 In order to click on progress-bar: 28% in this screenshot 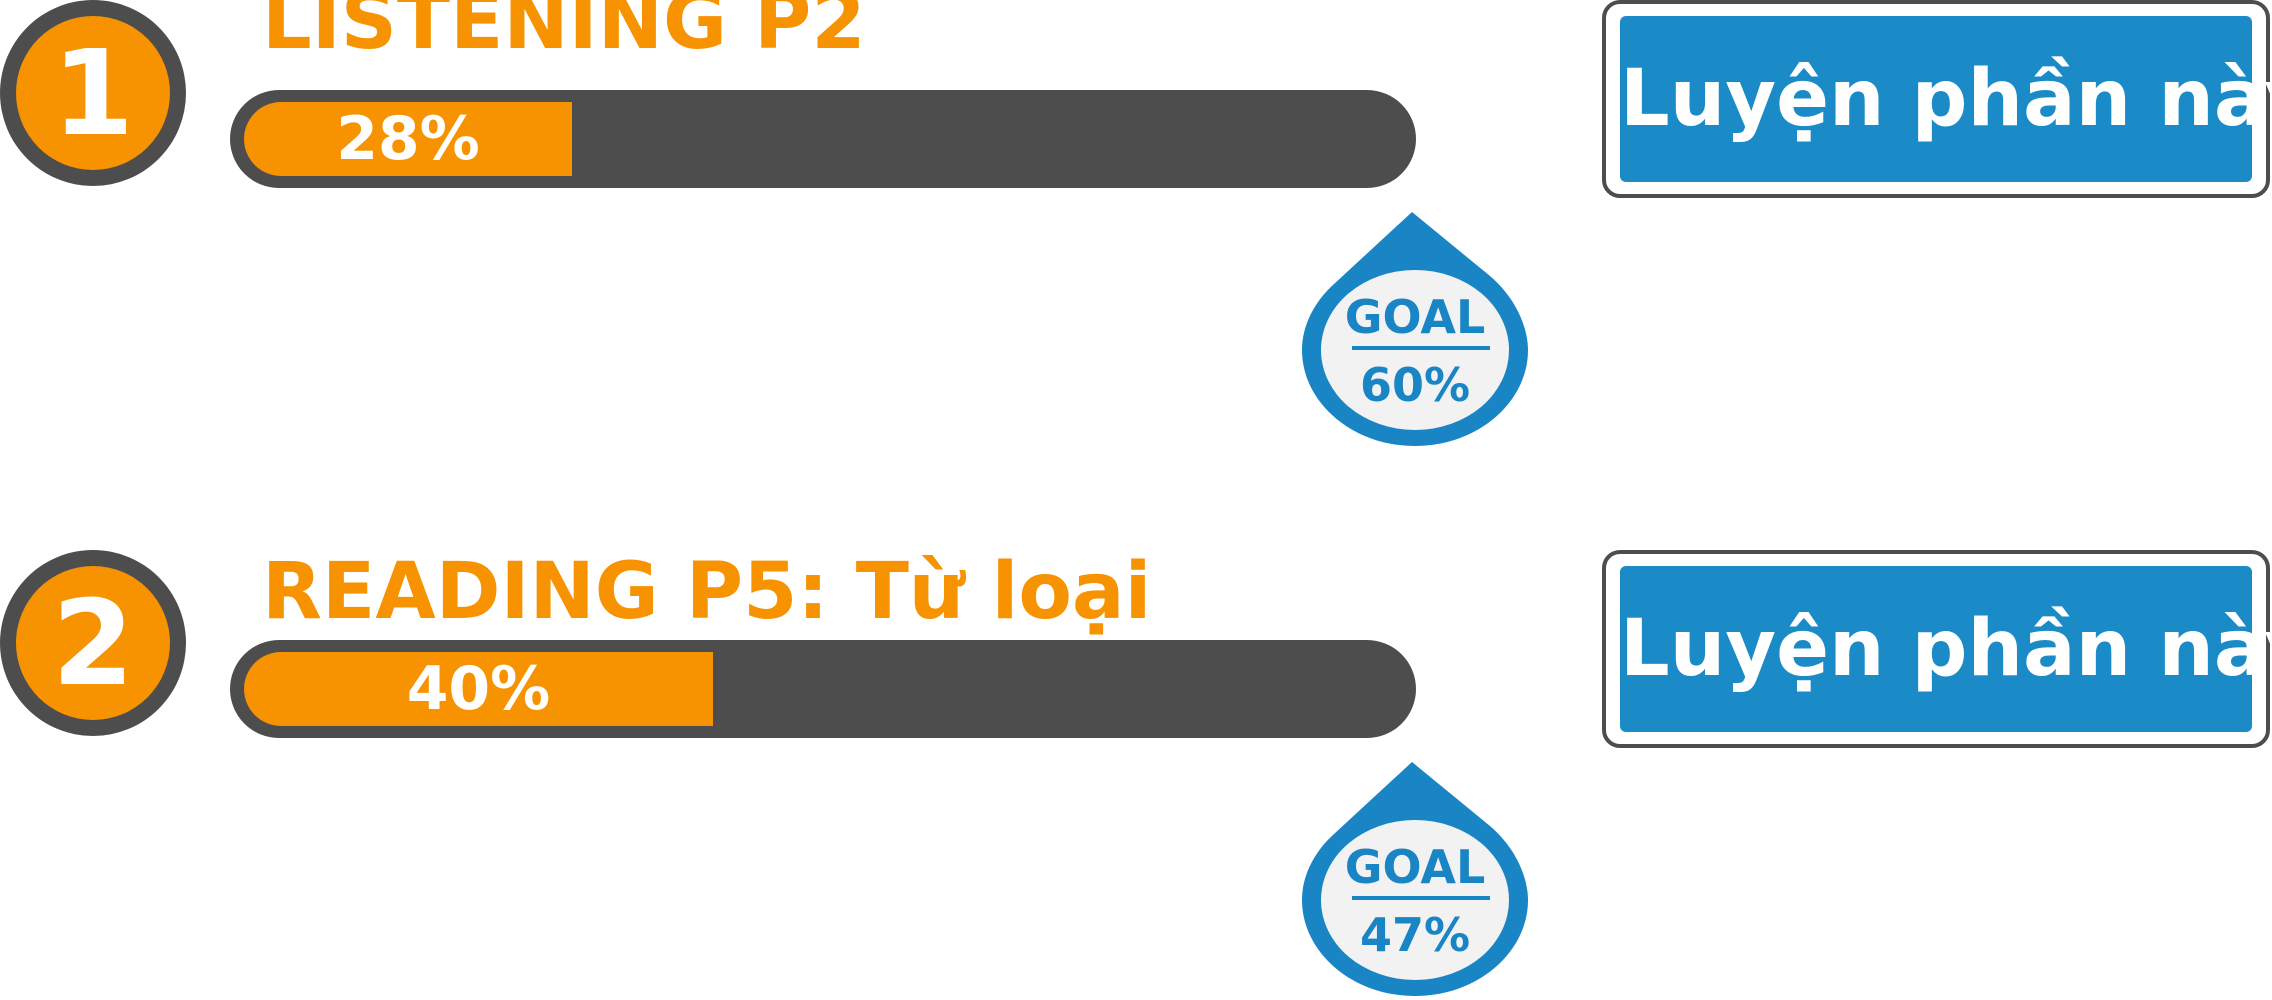, I will do `click(823, 139)`.